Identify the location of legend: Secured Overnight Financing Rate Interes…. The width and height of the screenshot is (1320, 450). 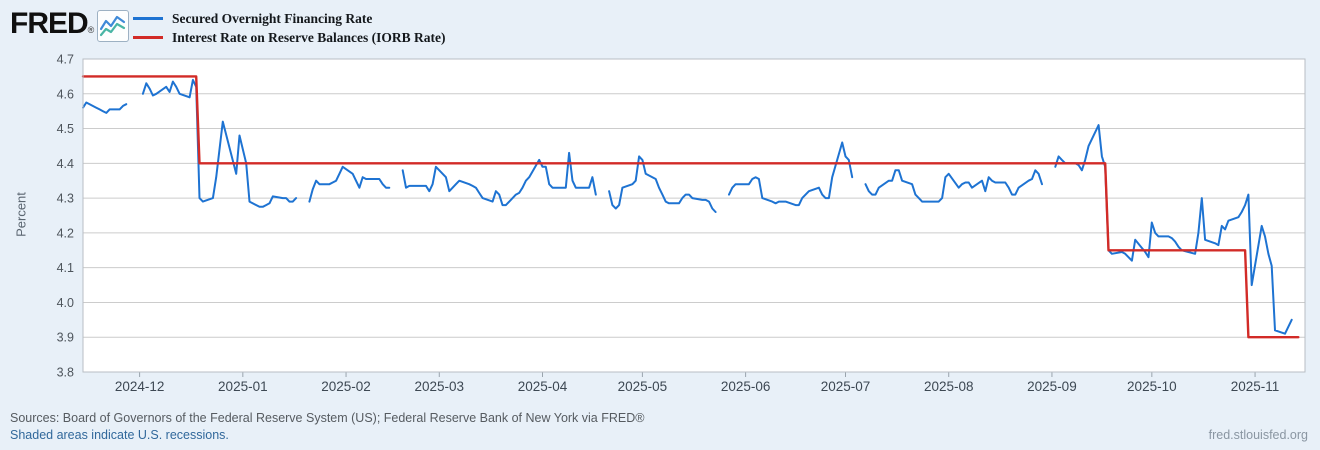
(289, 28).